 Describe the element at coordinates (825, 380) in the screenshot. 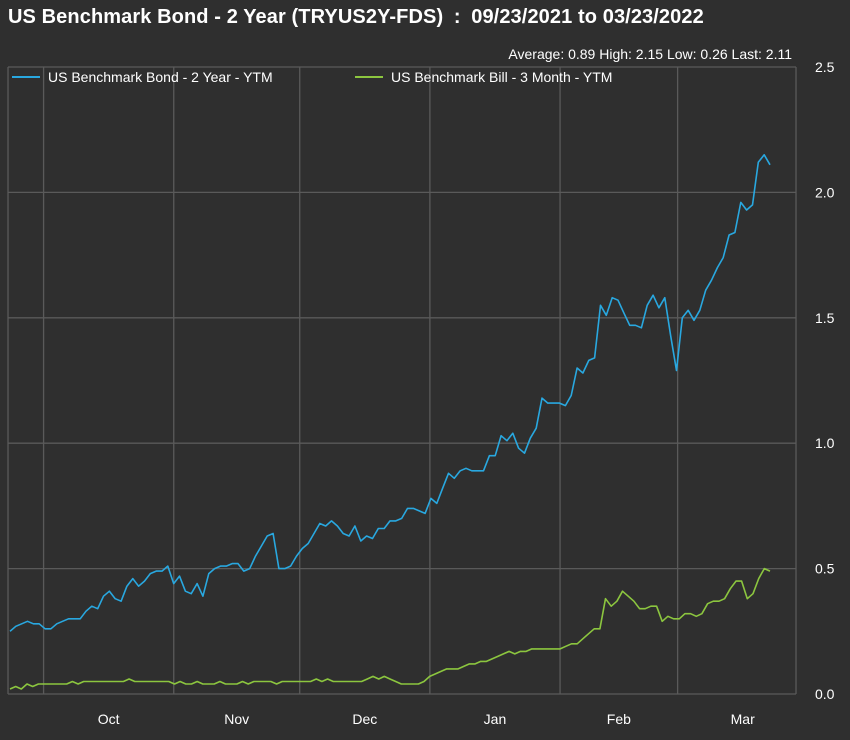

I see `y-axis-ticks: 0.0 0.5 1.0 1.5 2.0 2.5` at that location.